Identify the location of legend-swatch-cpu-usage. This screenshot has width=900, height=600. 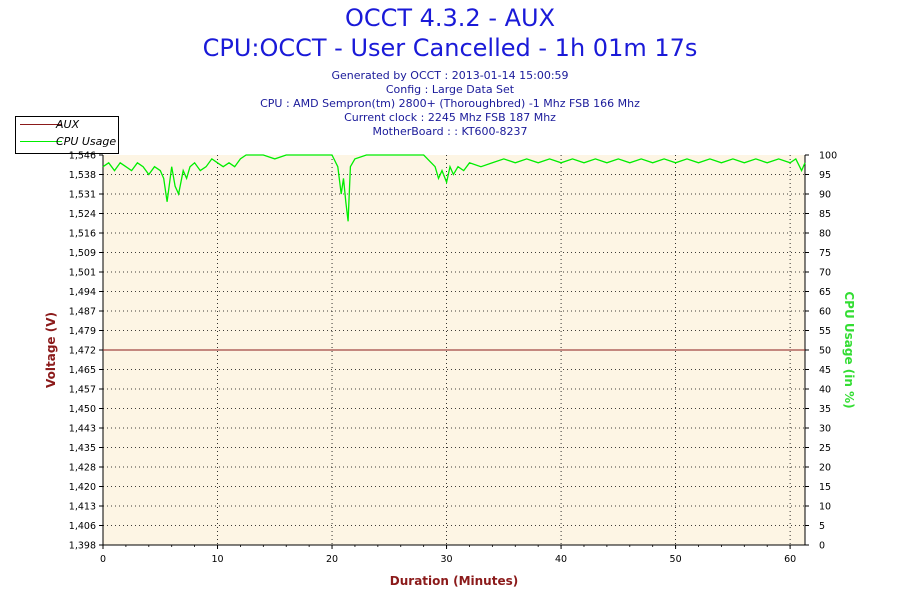
(41, 141).